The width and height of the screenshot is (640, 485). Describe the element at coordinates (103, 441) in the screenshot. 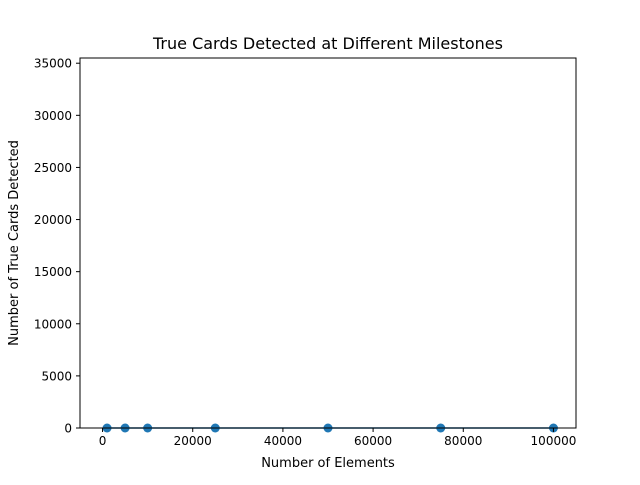

I see `x-tick-label: 0` at that location.